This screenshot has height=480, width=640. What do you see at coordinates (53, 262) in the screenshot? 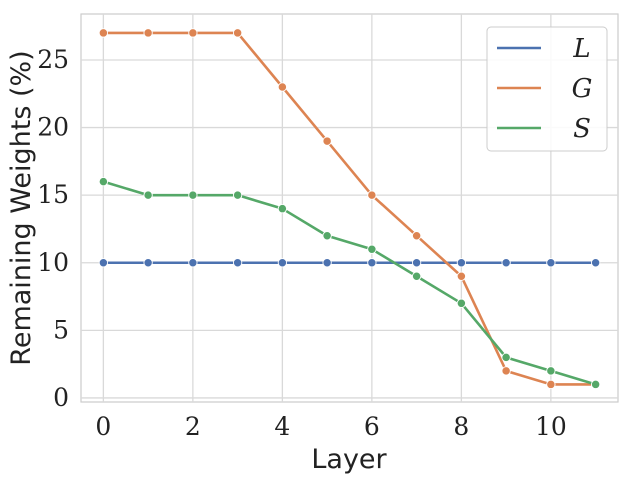
I see `y-tick-label: 10` at bounding box center [53, 262].